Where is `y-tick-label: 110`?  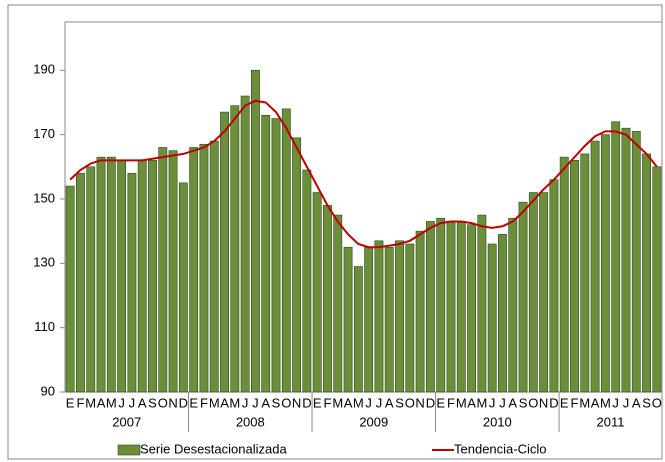
y-tick-label: 110 is located at coordinates (44, 326).